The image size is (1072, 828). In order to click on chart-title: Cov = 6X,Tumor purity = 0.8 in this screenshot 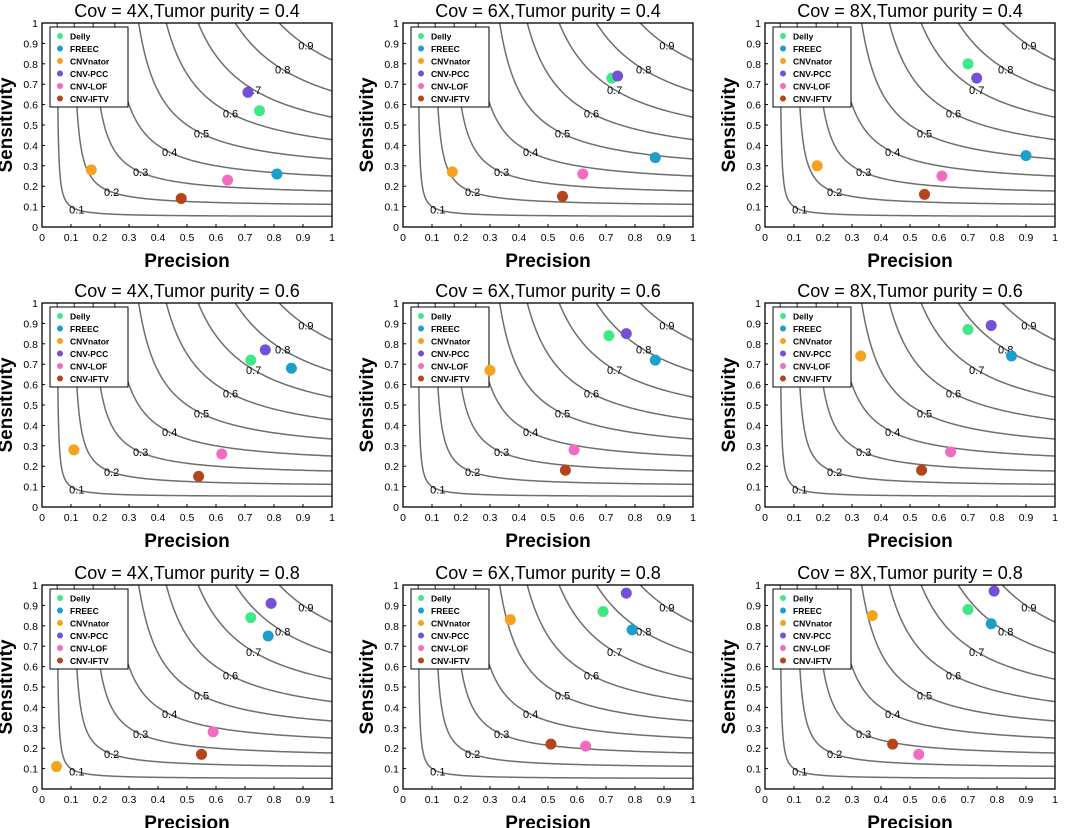, I will do `click(547, 573)`.